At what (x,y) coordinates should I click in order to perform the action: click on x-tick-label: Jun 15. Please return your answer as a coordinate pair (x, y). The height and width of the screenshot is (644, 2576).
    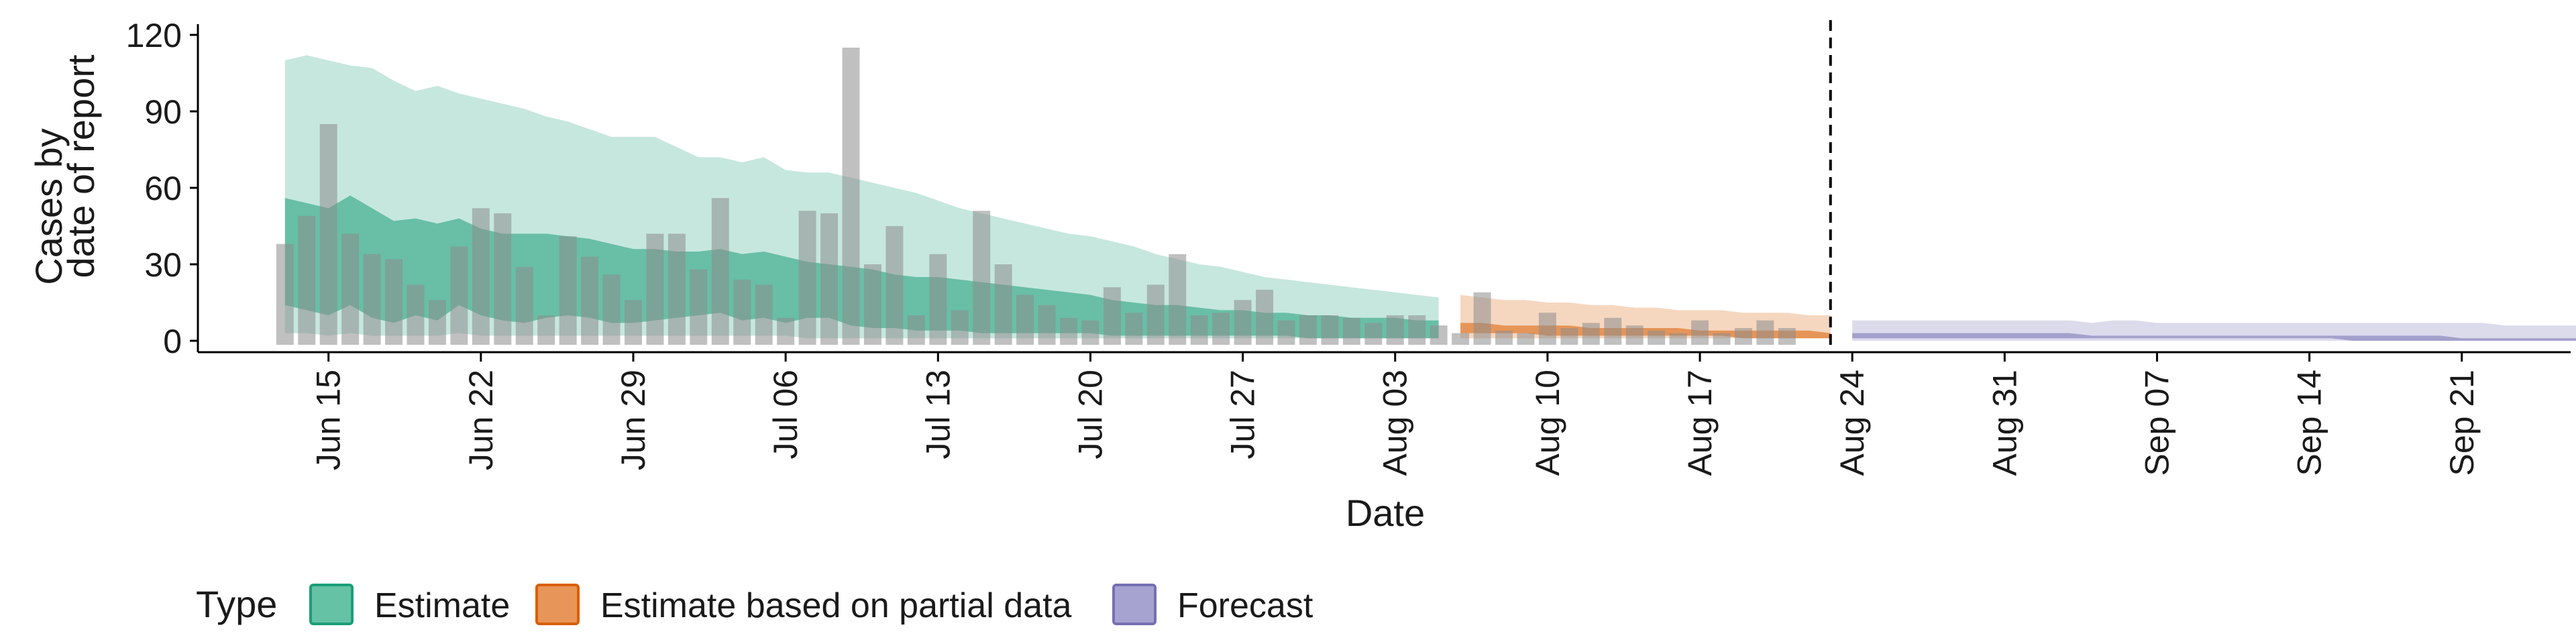
    Looking at the image, I should click on (328, 420).